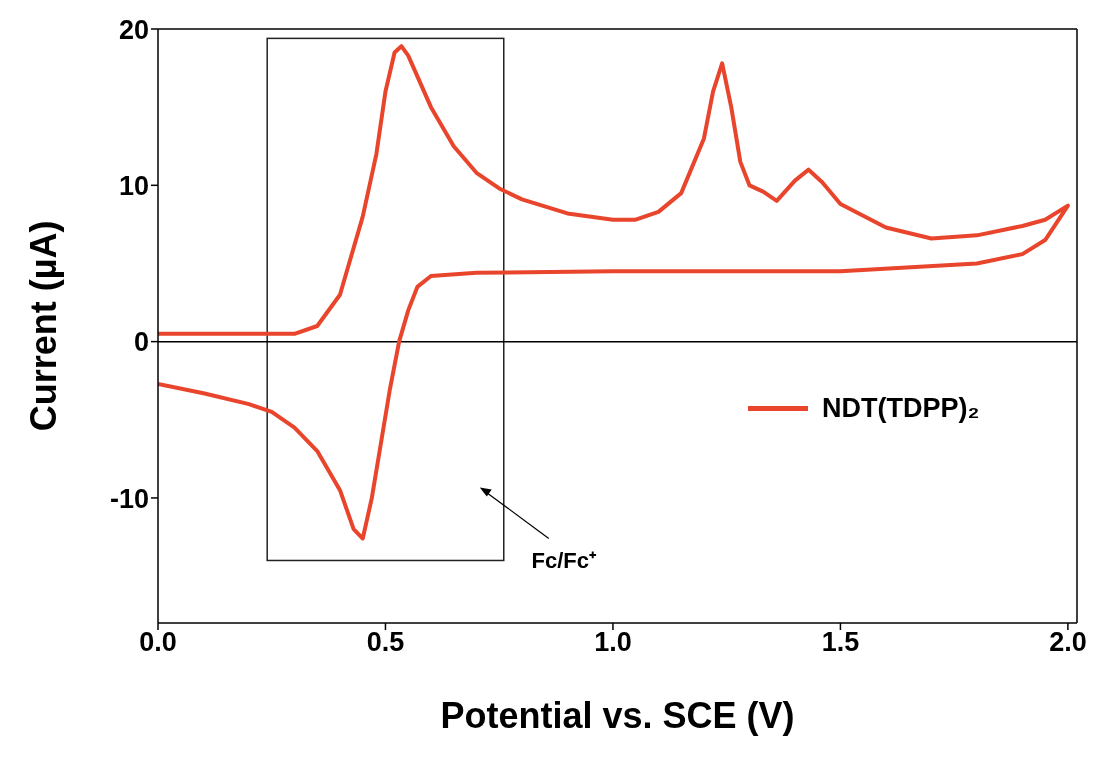 This screenshot has height=763, width=1109. I want to click on x-axis-title: Potential vs. SCE (V), so click(617, 715).